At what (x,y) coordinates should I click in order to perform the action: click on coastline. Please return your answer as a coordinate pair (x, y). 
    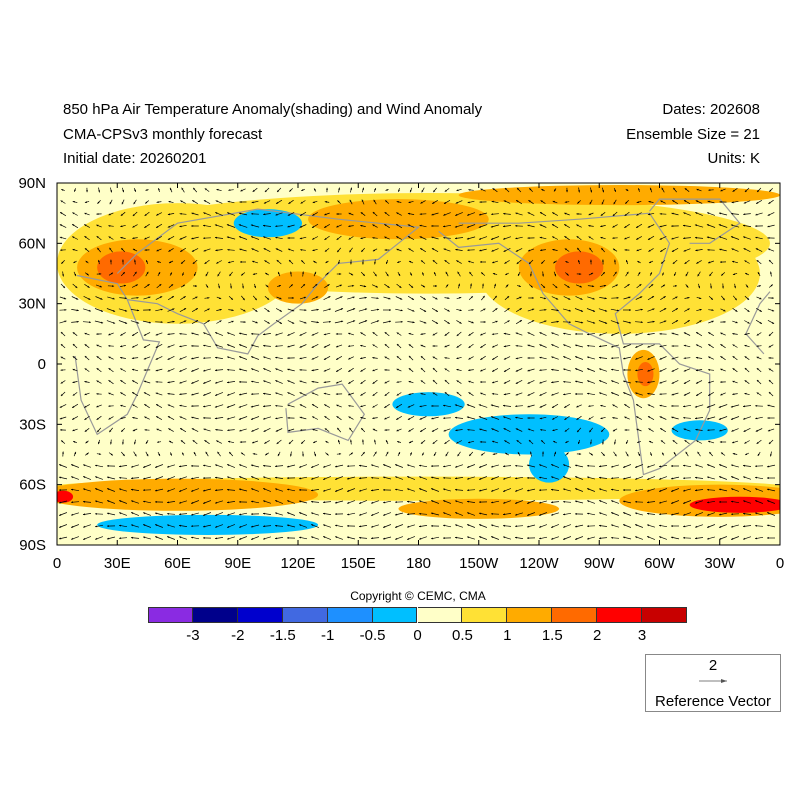
    Looking at the image, I should click on (695, 221).